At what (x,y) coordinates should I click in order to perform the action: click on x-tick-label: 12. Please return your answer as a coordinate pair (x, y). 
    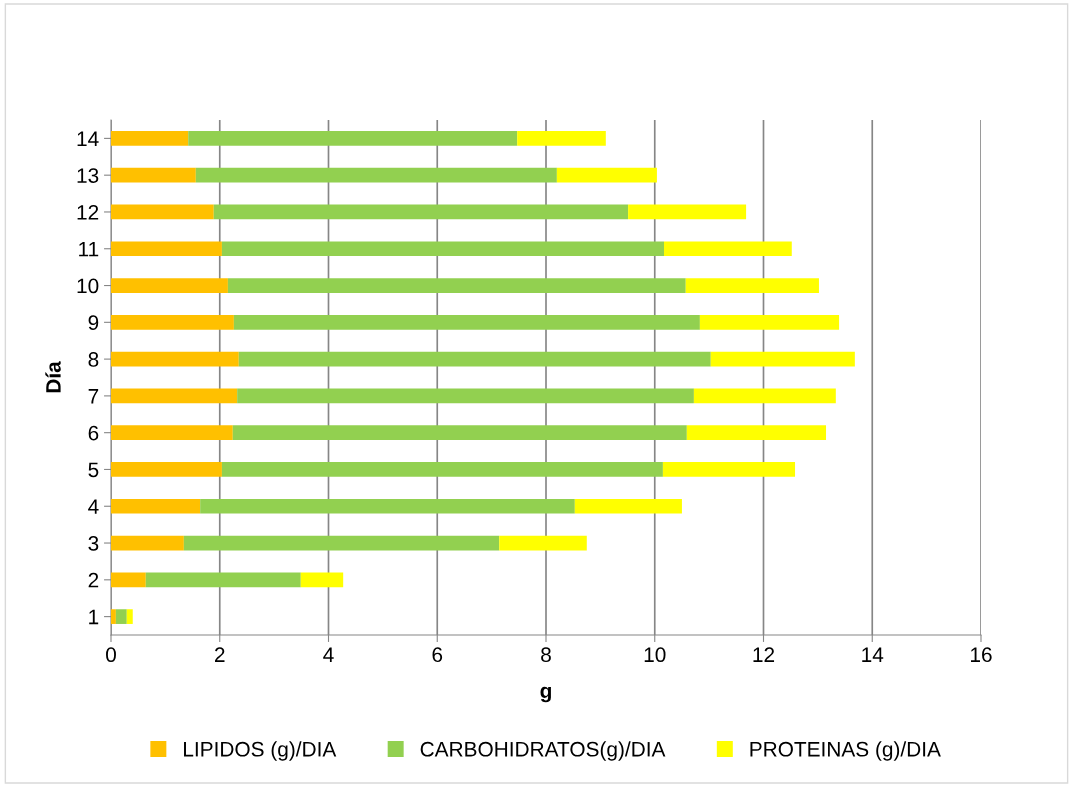
    Looking at the image, I should click on (764, 654).